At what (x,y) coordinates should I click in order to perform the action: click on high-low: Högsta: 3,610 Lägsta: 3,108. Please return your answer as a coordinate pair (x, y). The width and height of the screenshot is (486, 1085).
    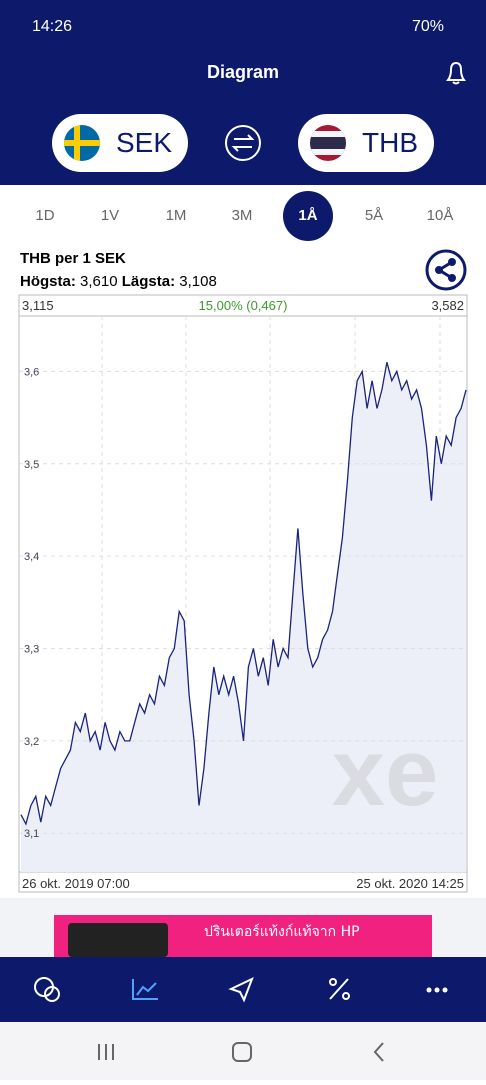
    Looking at the image, I should click on (118, 281).